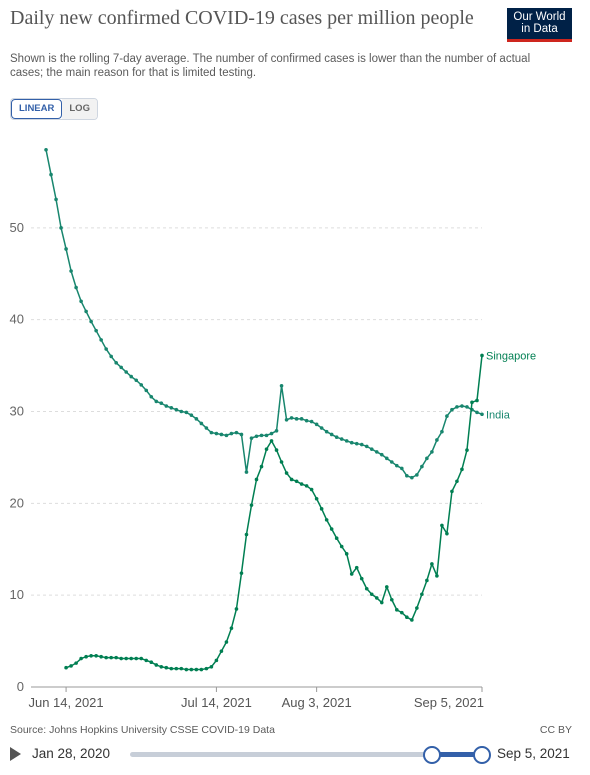 The width and height of the screenshot is (590, 775). I want to click on timeline-selected-range, so click(456, 754).